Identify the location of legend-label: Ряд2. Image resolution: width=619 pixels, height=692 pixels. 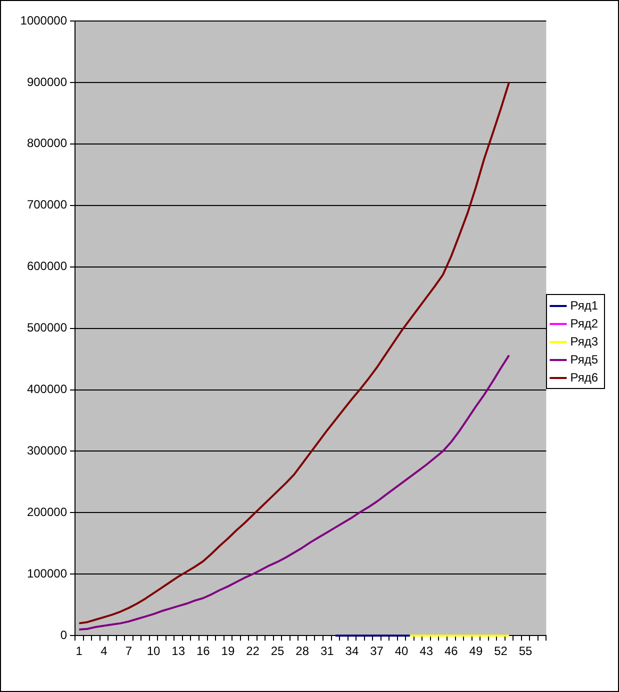
(584, 323).